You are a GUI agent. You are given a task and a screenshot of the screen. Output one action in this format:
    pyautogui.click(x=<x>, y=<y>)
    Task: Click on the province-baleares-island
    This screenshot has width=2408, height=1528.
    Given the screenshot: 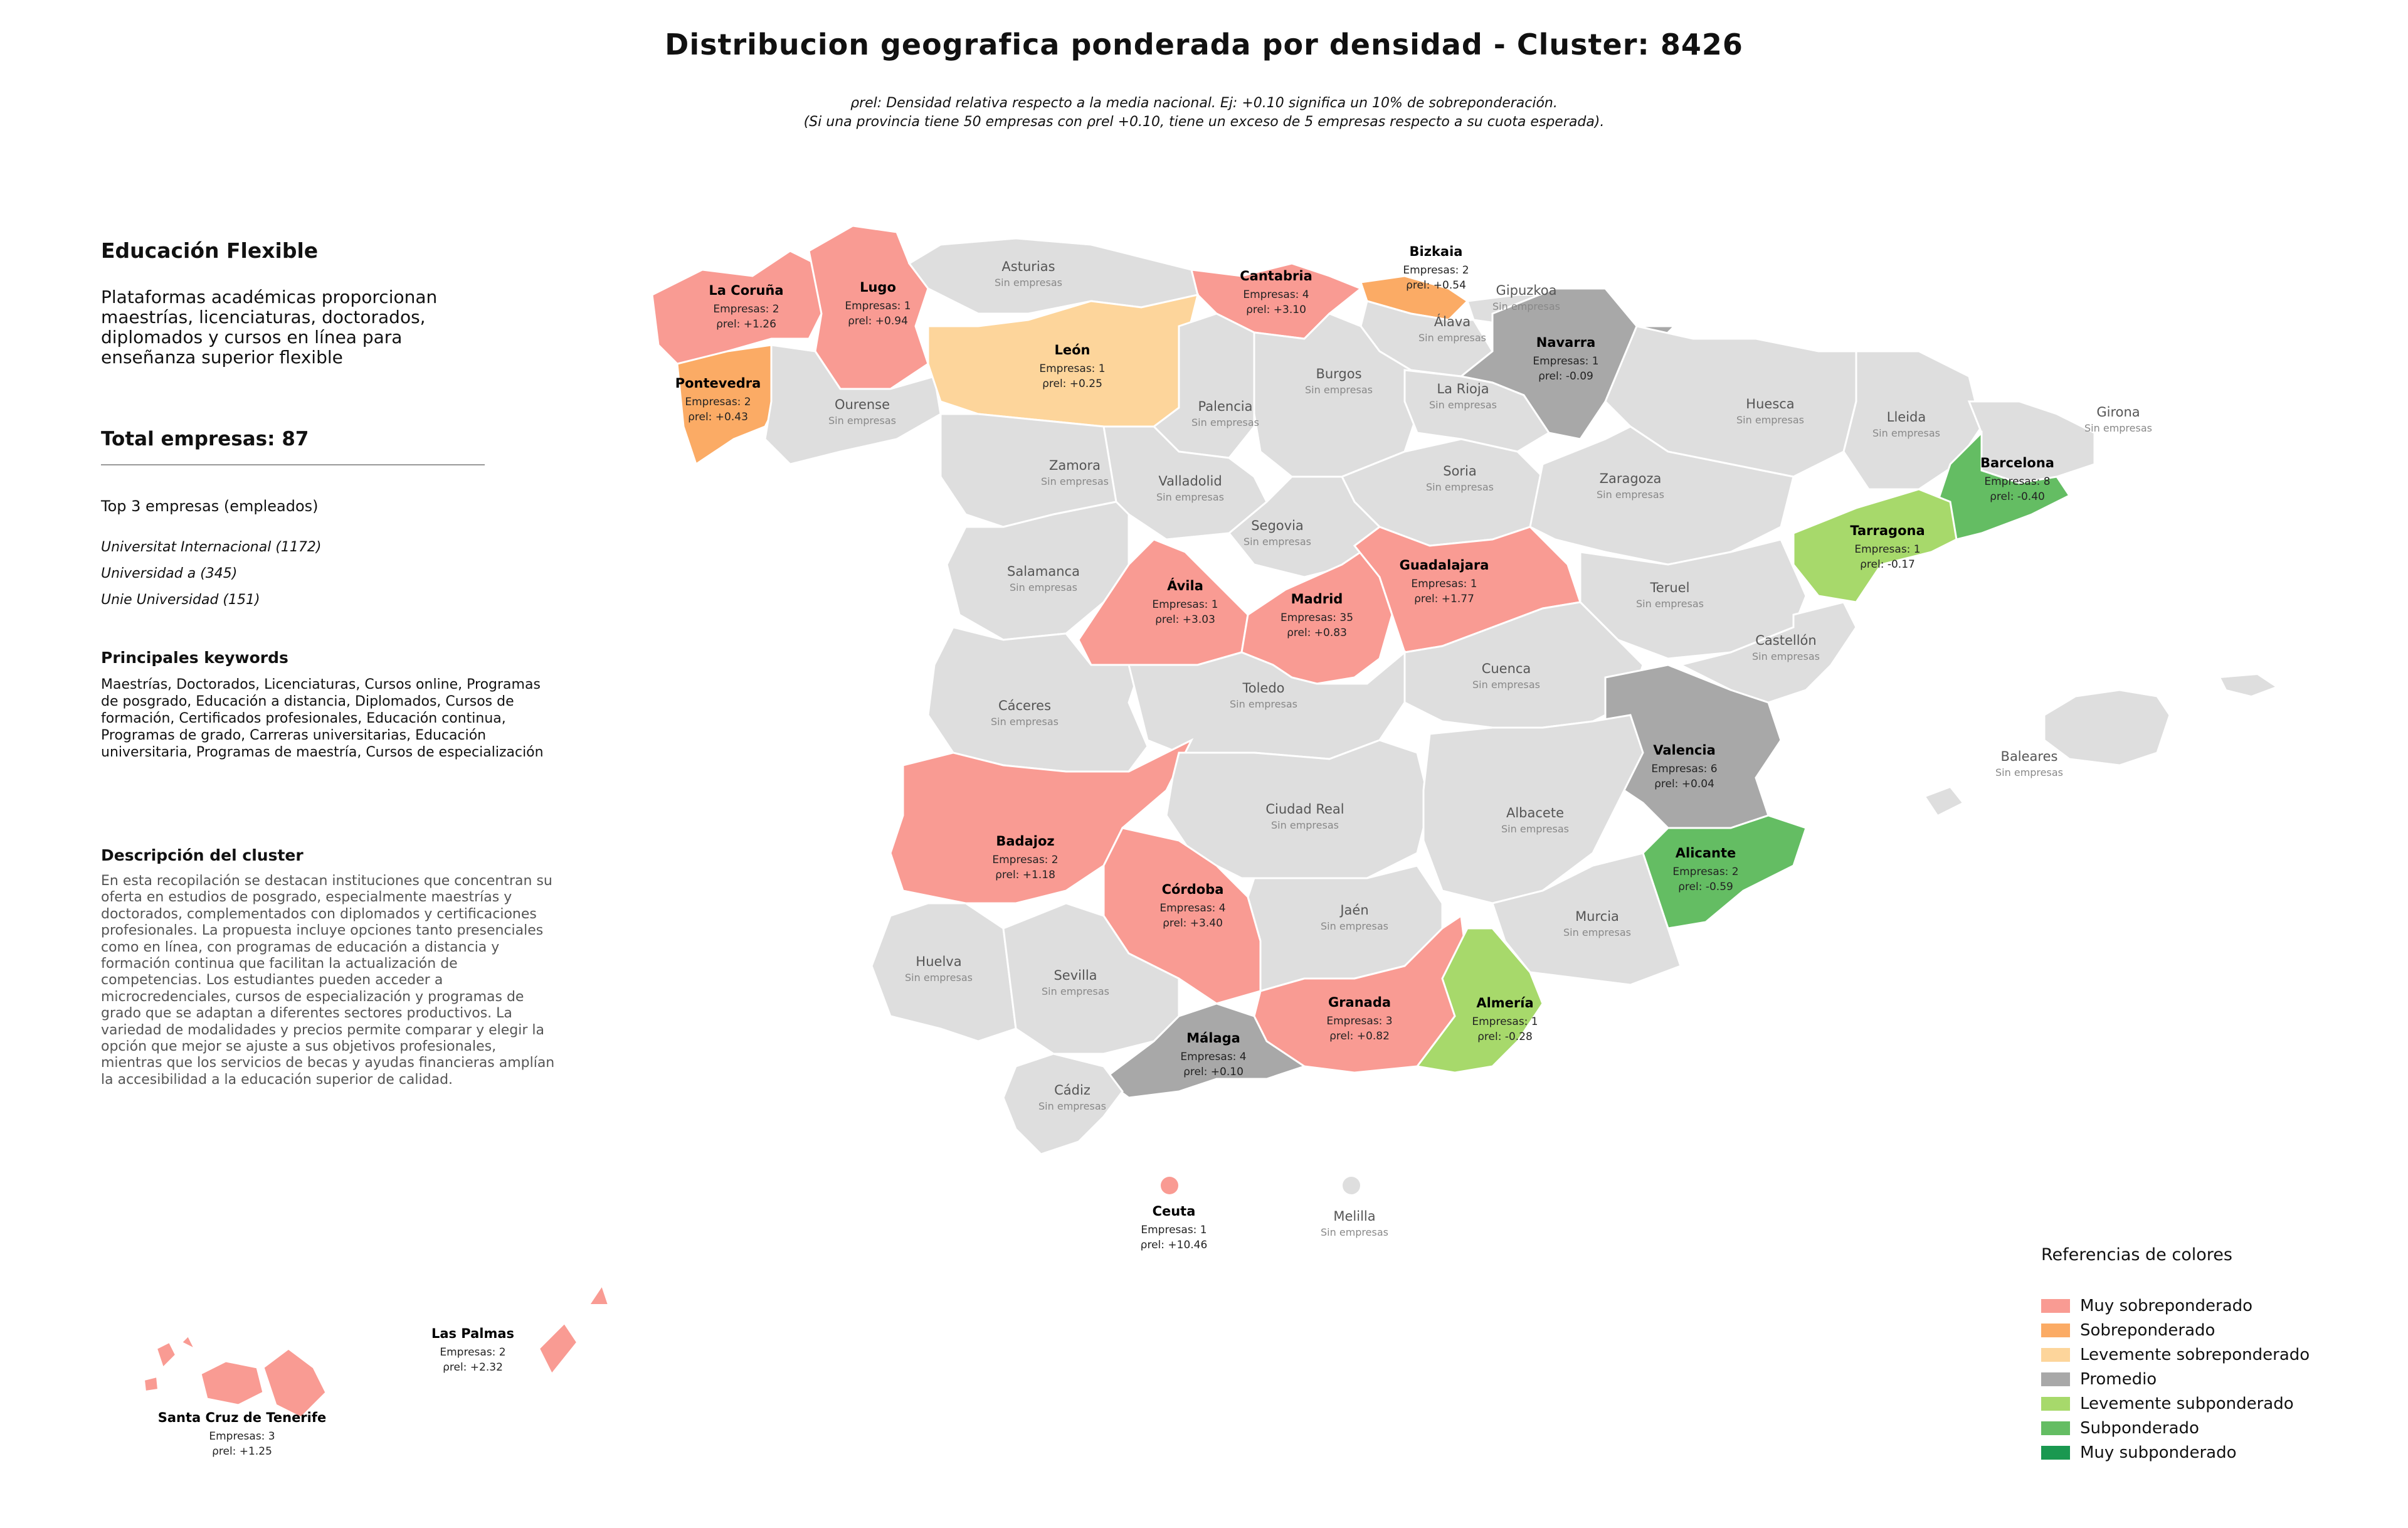 What is the action you would take?
    pyautogui.click(x=2248, y=685)
    